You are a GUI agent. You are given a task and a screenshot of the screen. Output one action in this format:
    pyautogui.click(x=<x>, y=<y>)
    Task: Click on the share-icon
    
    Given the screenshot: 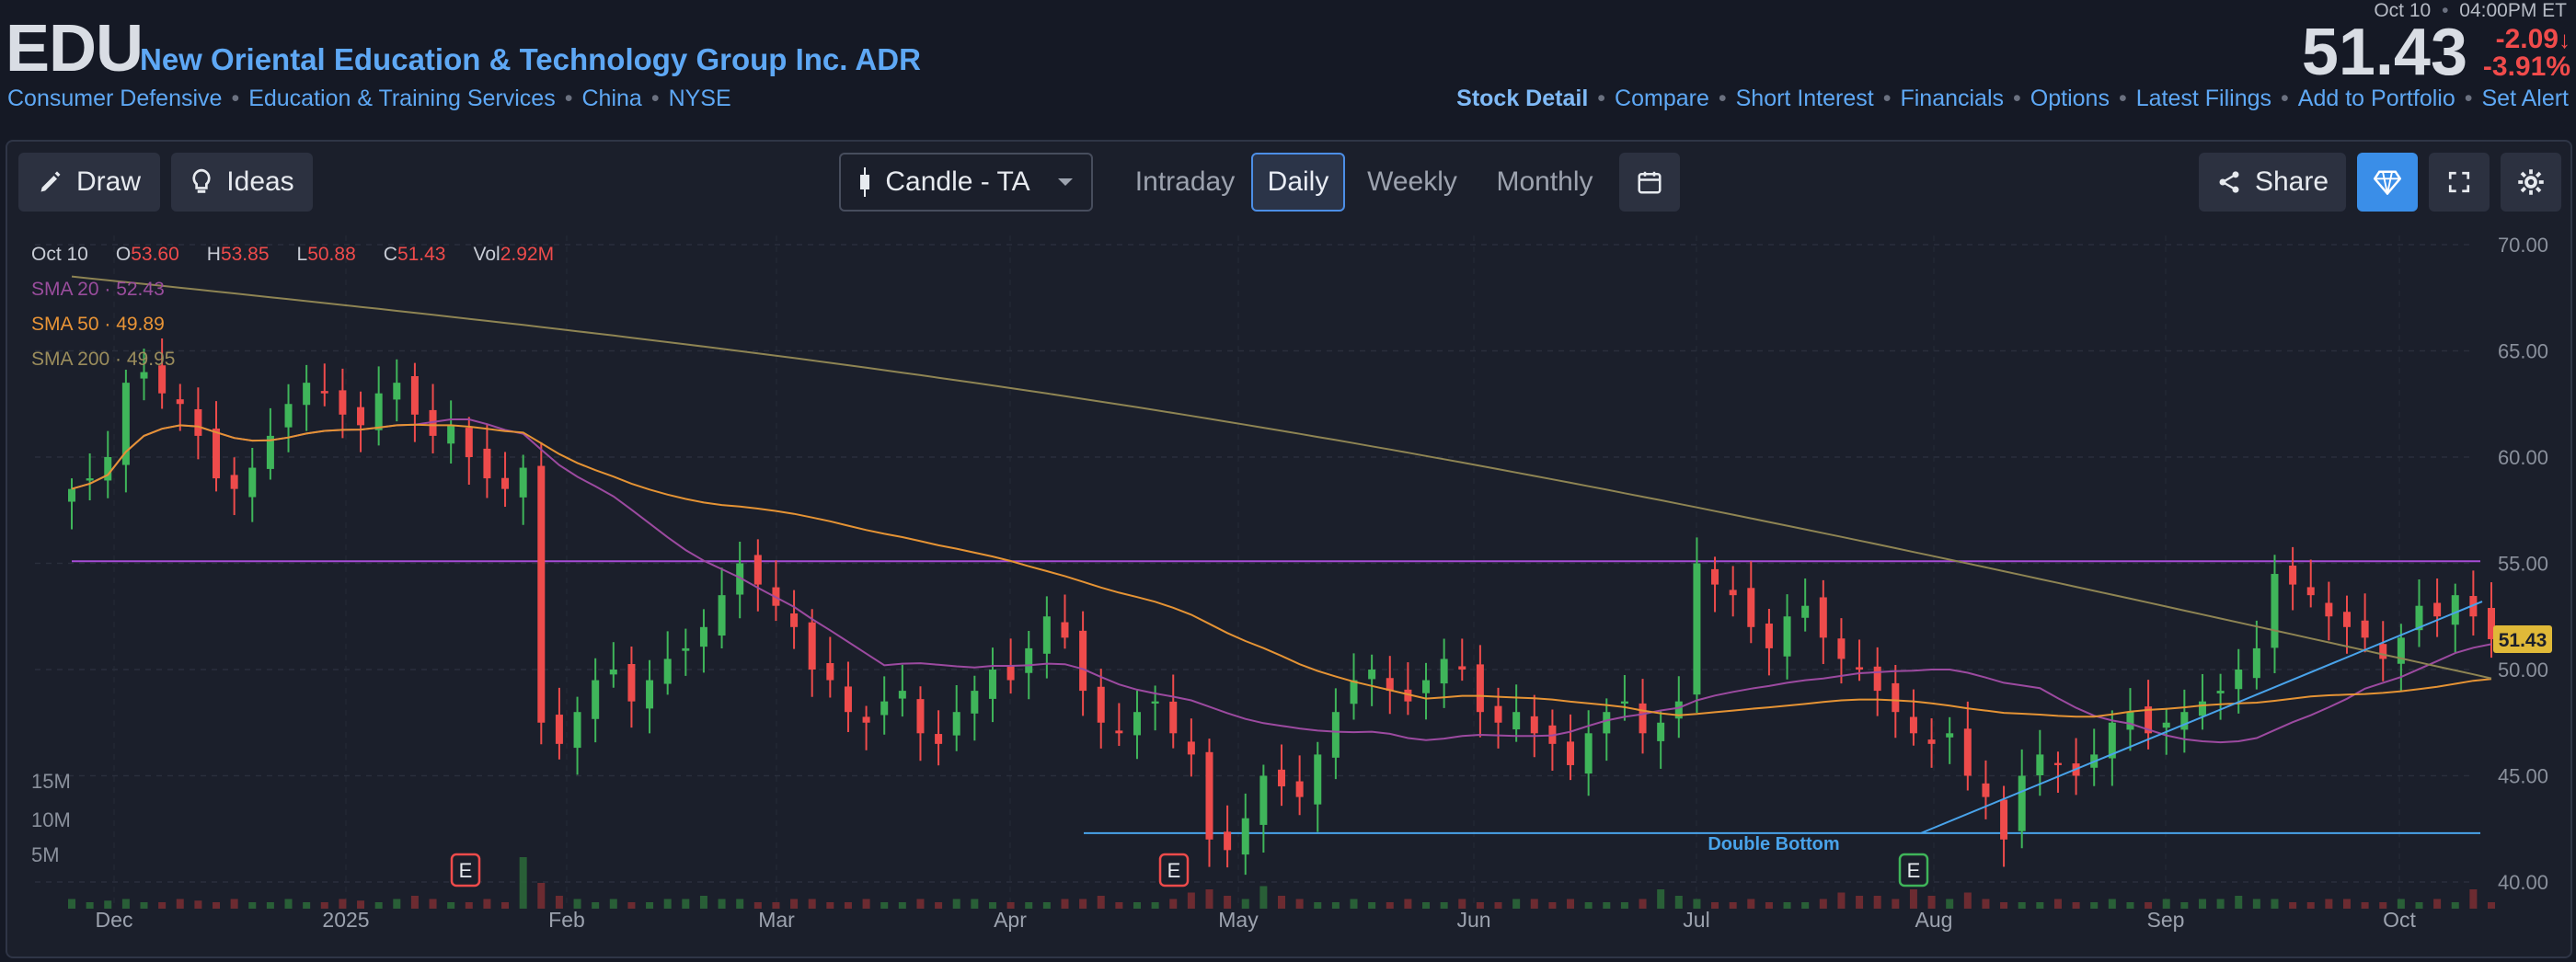 What is the action you would take?
    pyautogui.click(x=2229, y=182)
    